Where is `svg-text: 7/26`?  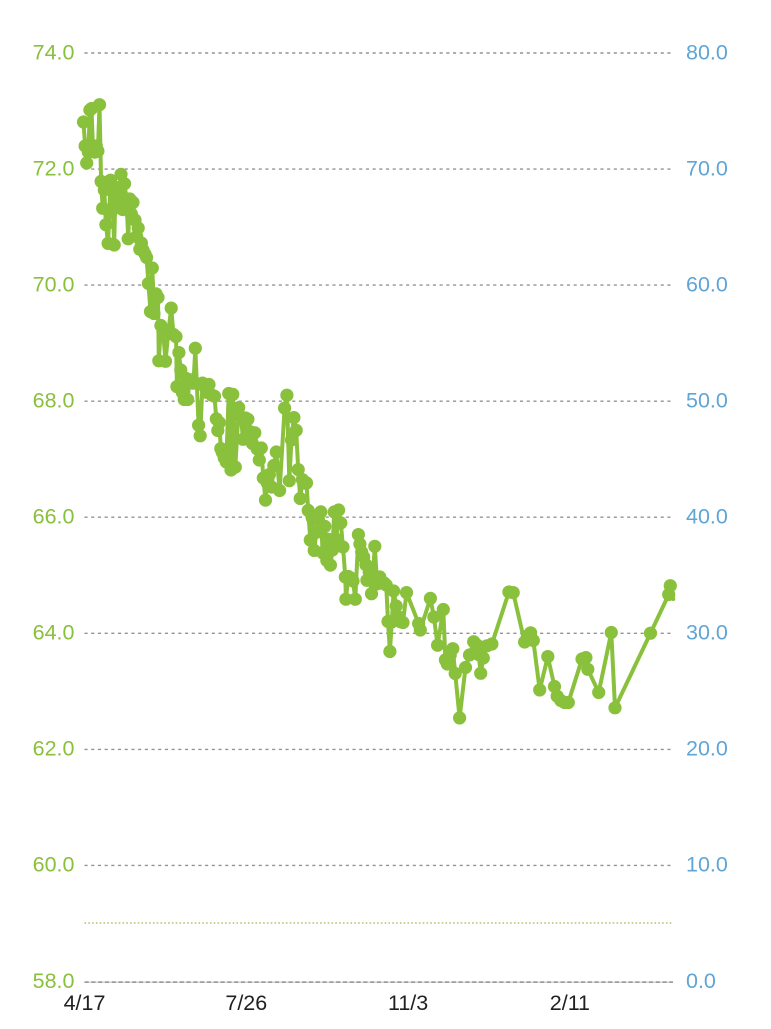 svg-text: 7/26 is located at coordinates (246, 1003).